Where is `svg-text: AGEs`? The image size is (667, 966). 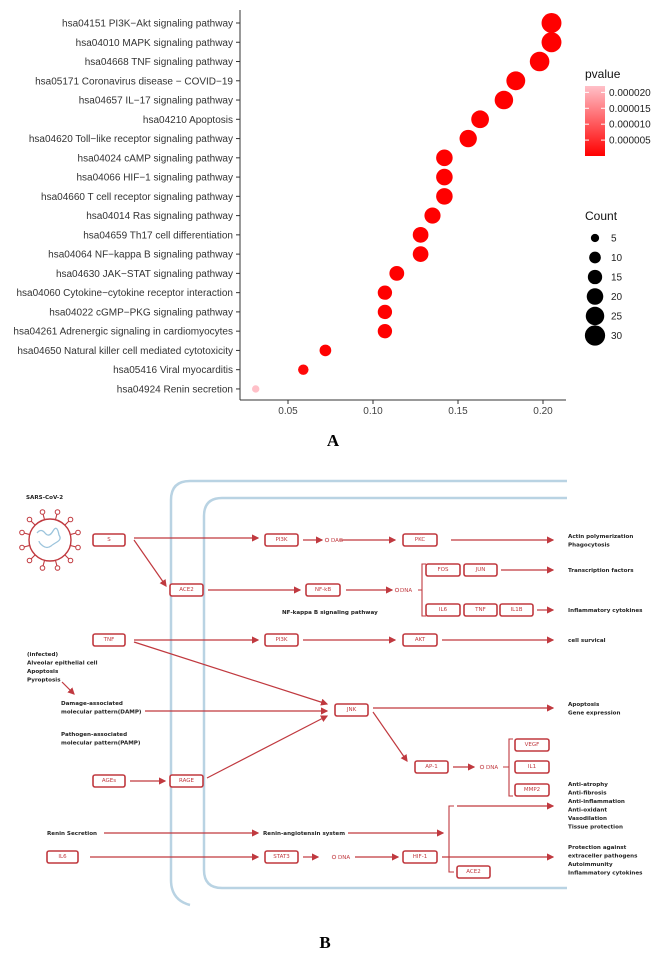 svg-text: AGEs is located at coordinates (109, 781).